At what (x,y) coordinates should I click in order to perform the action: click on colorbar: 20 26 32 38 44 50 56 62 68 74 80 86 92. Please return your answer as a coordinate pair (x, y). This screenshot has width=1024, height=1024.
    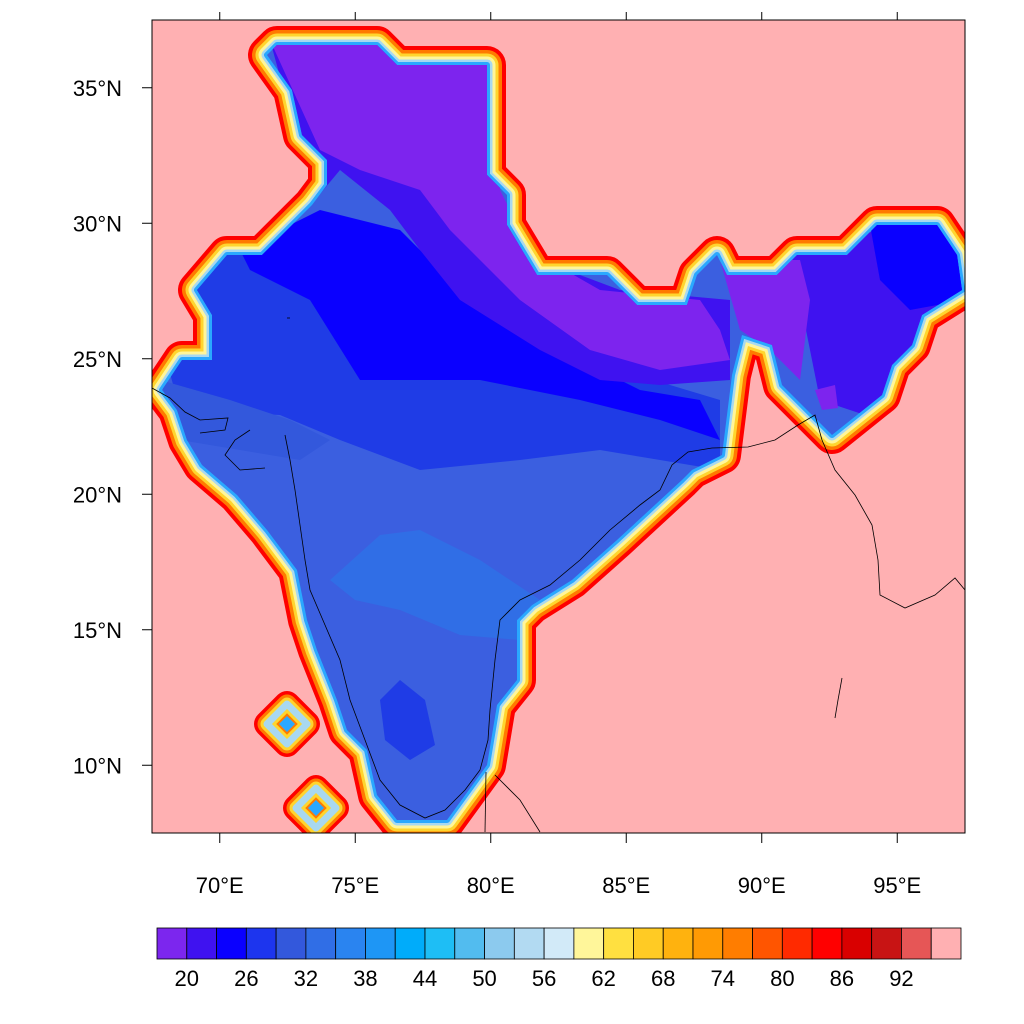
    Looking at the image, I should click on (559, 959).